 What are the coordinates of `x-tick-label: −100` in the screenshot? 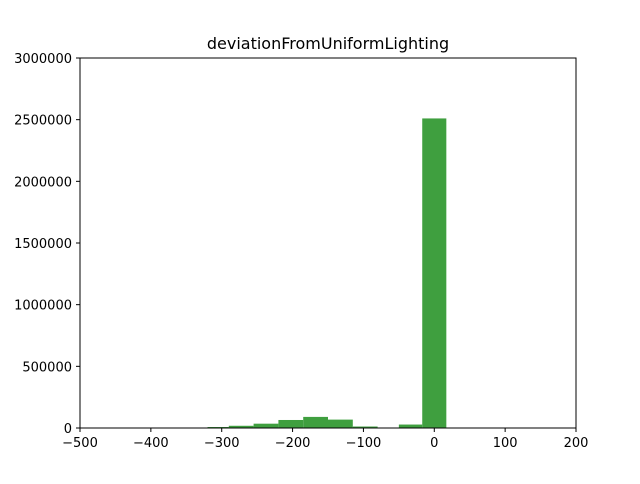 It's located at (364, 443).